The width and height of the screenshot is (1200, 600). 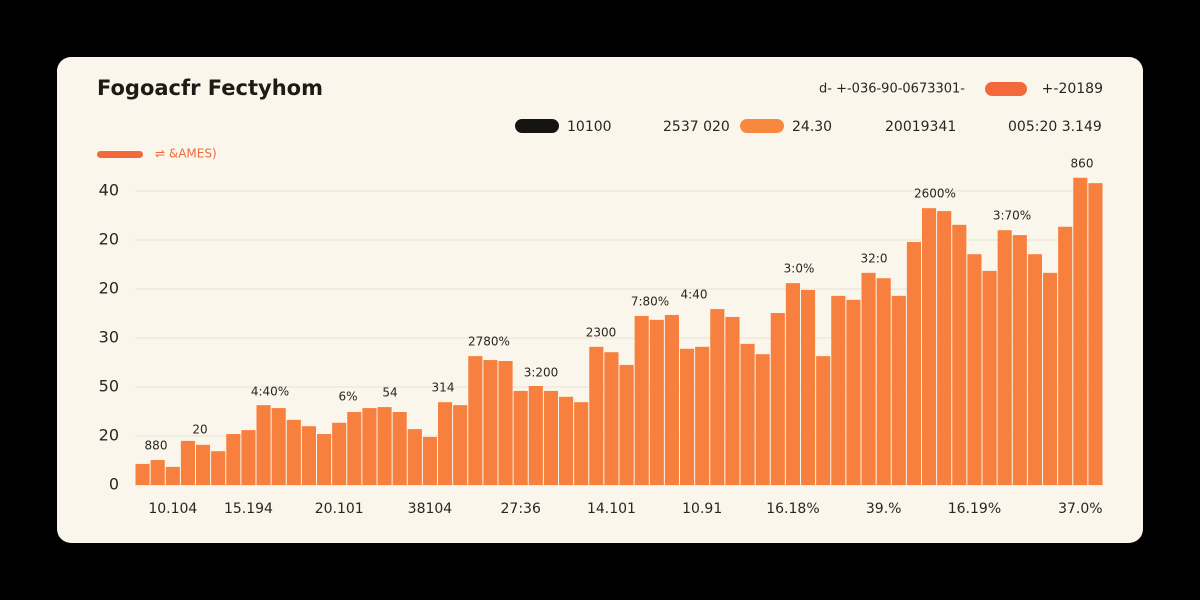 I want to click on annotation: 3:70%, so click(x=1012, y=216).